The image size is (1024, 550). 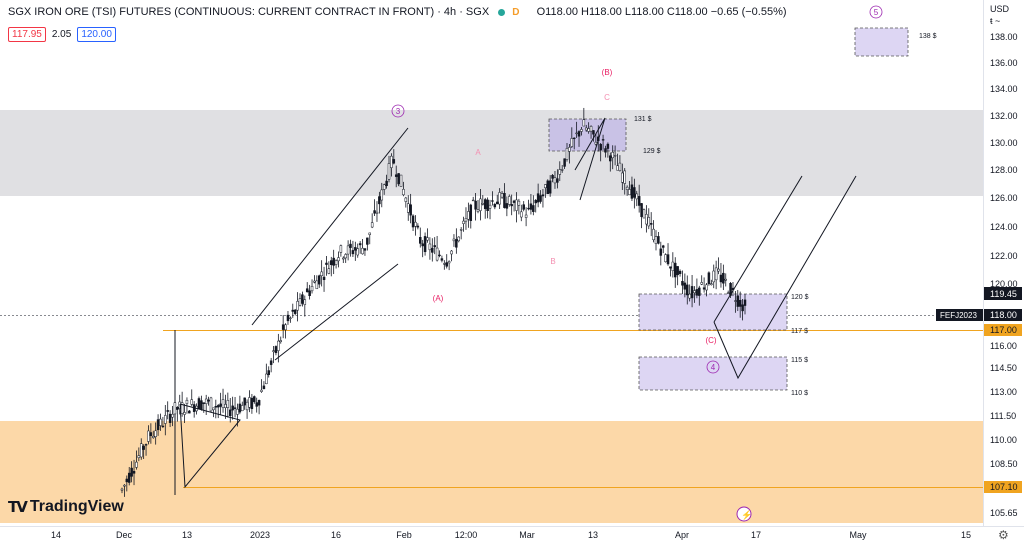 I want to click on price-tick: 116.00, so click(x=1003, y=346).